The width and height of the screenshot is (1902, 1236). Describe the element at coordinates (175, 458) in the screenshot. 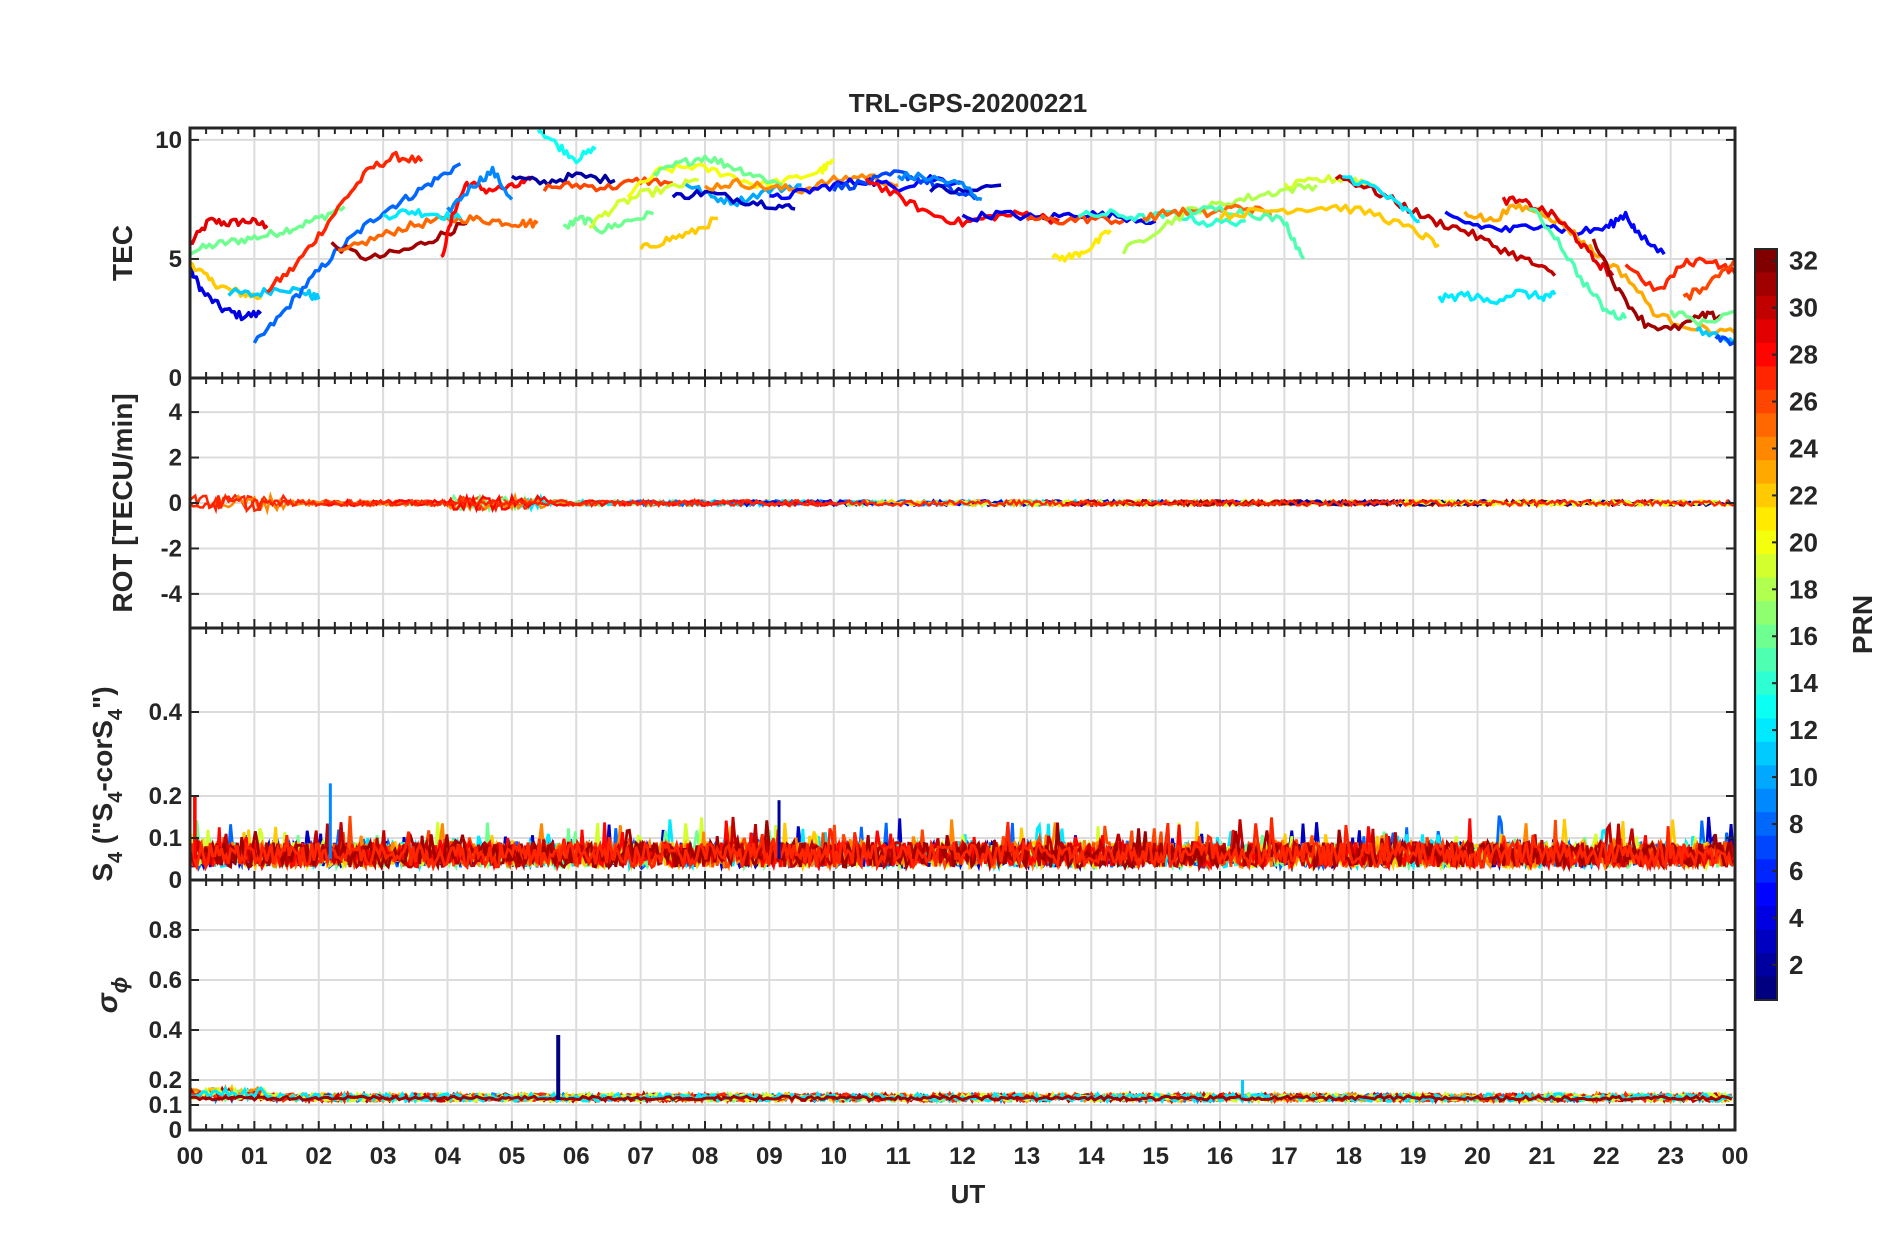

I see `y-tick-label: 2` at that location.